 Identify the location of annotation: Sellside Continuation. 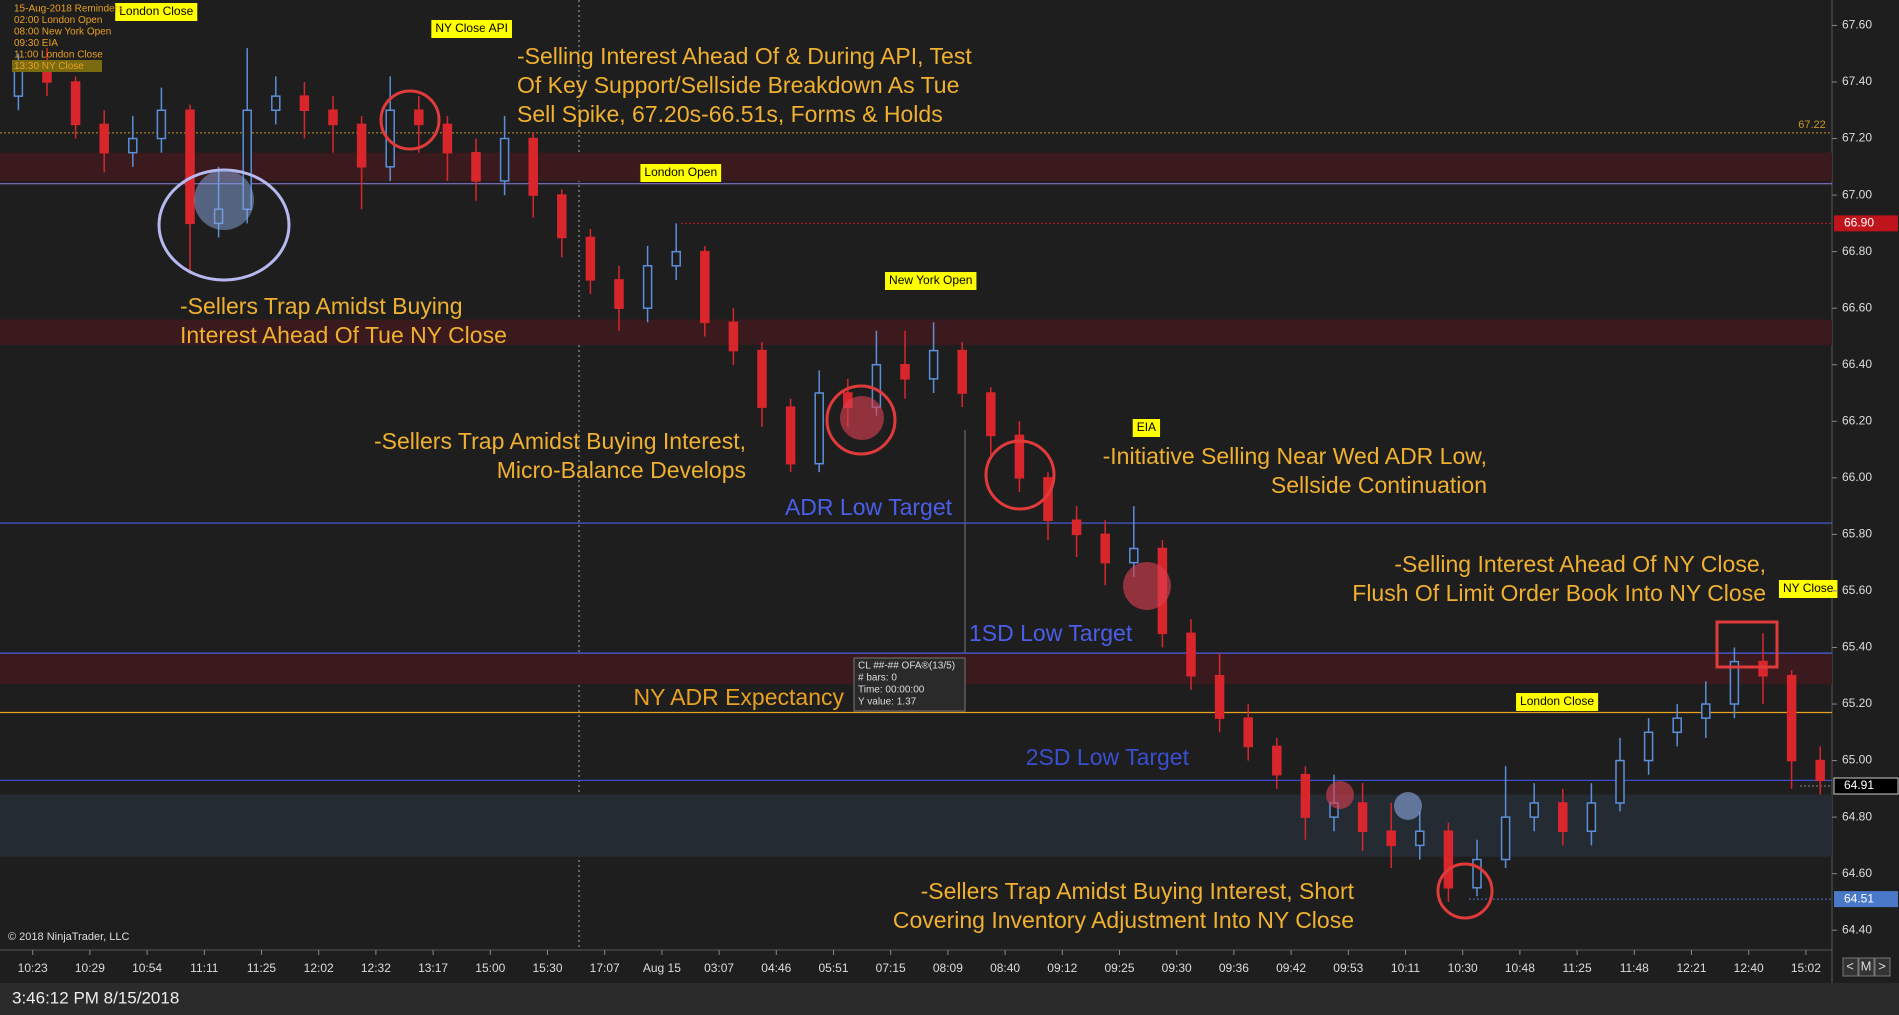
(1379, 485).